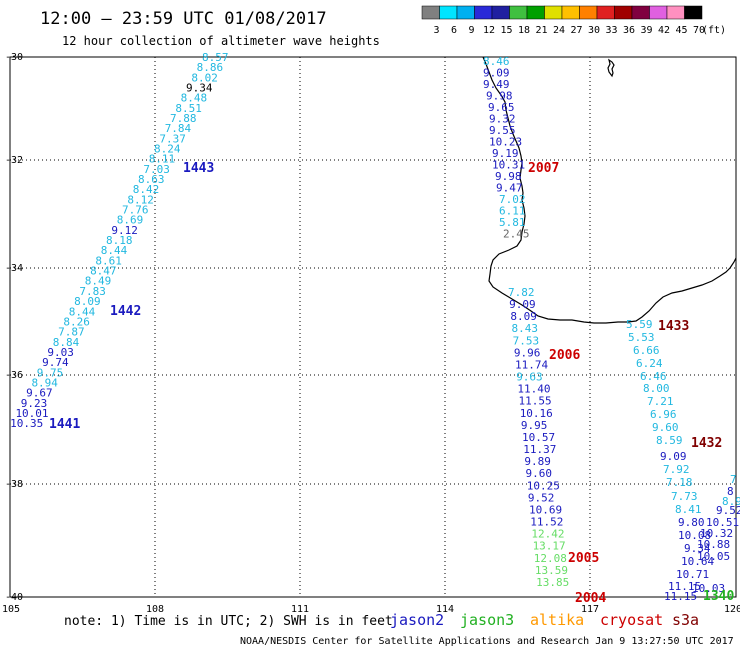 The width and height of the screenshot is (740, 650). Describe the element at coordinates (496, 84) in the screenshot. I see `wave-height-value: 9.49` at that location.